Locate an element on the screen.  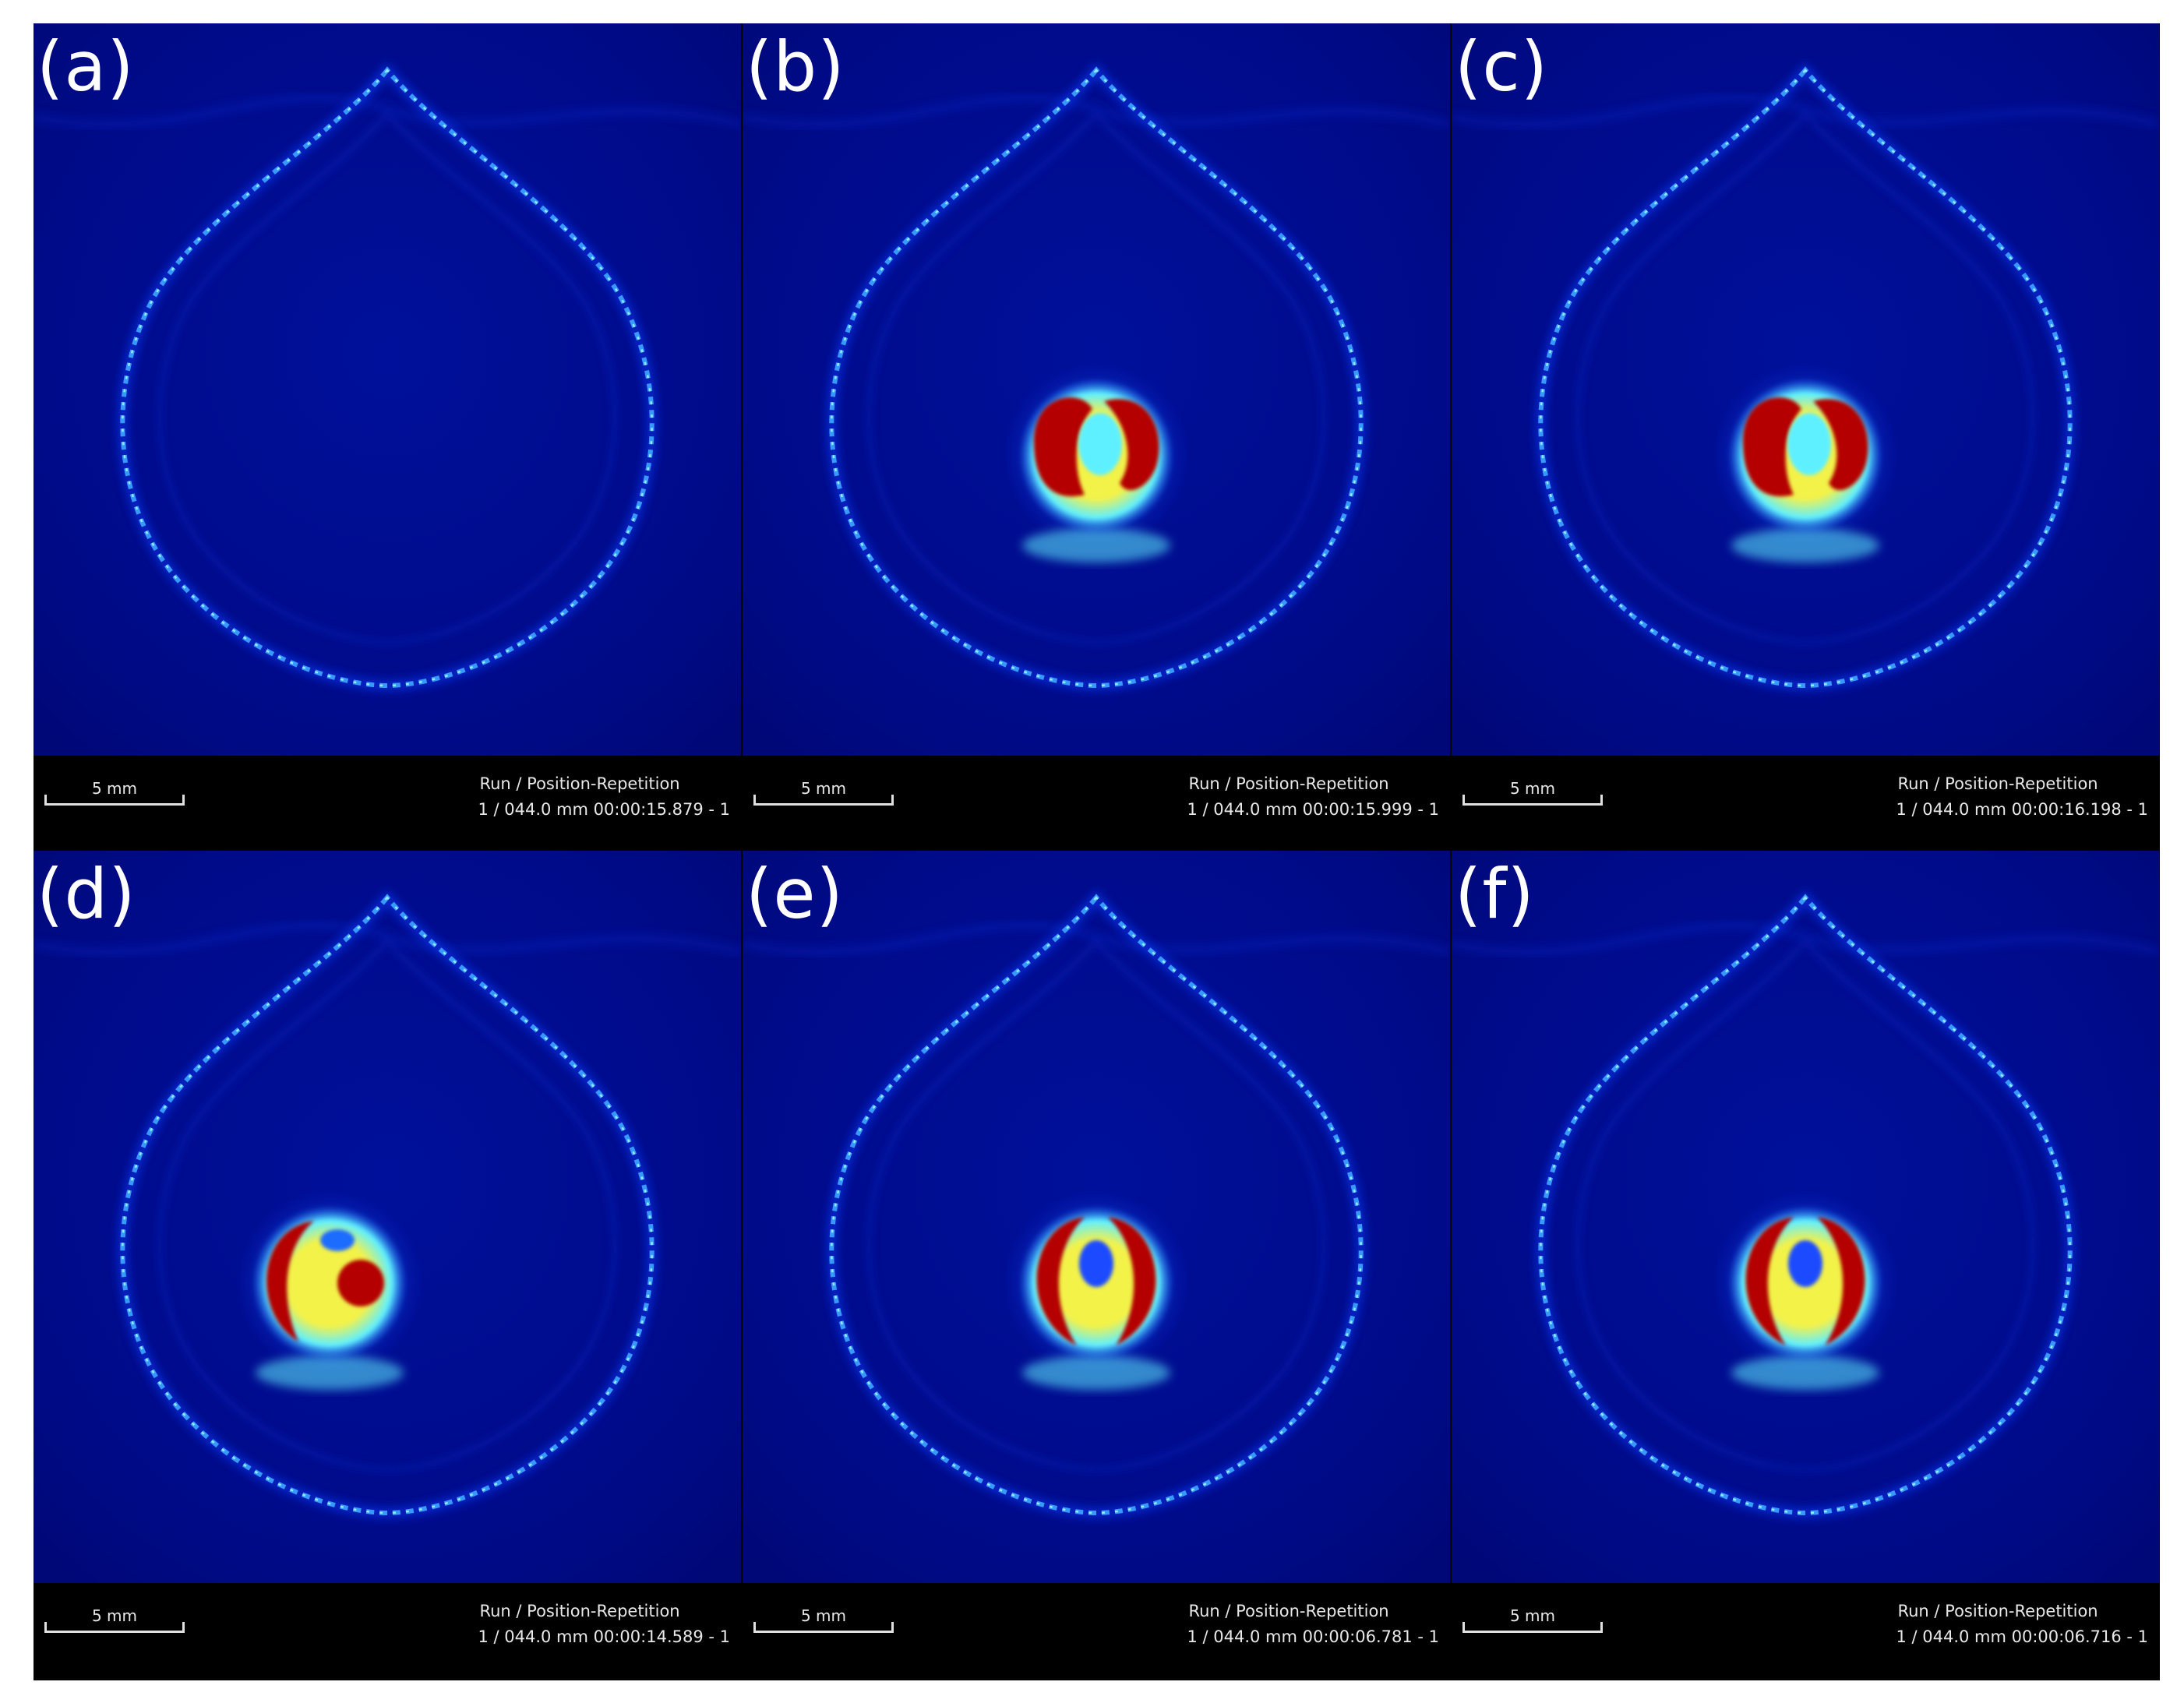
acquisition-value: 1 / 044.0 mm 00:00:06.716 - 1 is located at coordinates (2022, 1636).